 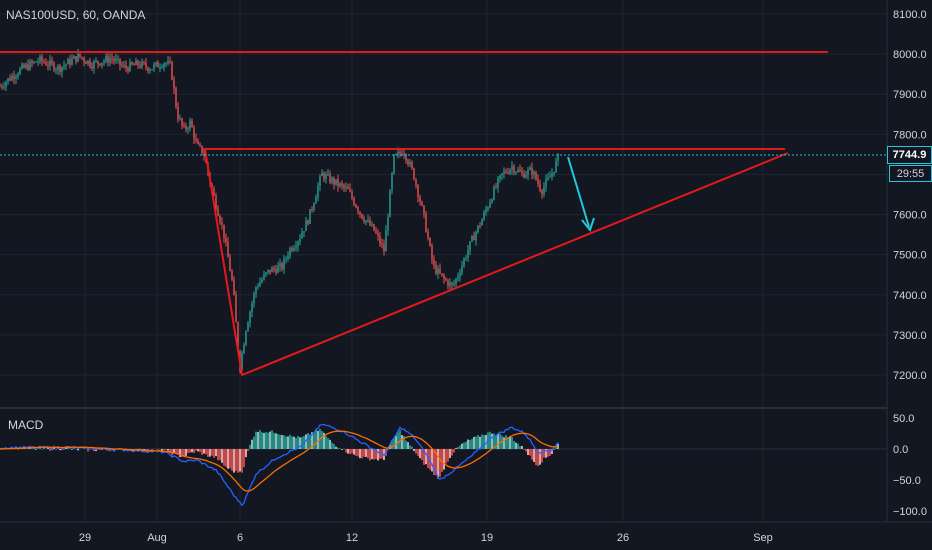 What do you see at coordinates (910, 256) in the screenshot?
I see `price-tick-label: 7500.0` at bounding box center [910, 256].